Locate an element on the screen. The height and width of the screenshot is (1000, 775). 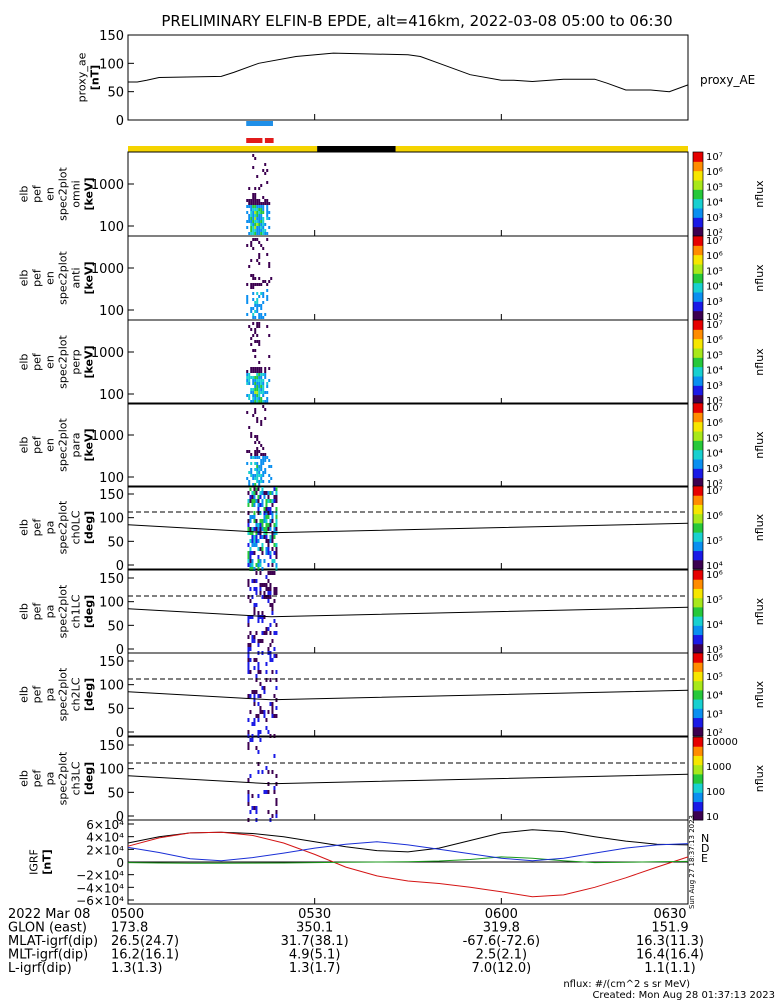
energy-panel-0-cbar-tick-1: 10³ is located at coordinates (714, 218).